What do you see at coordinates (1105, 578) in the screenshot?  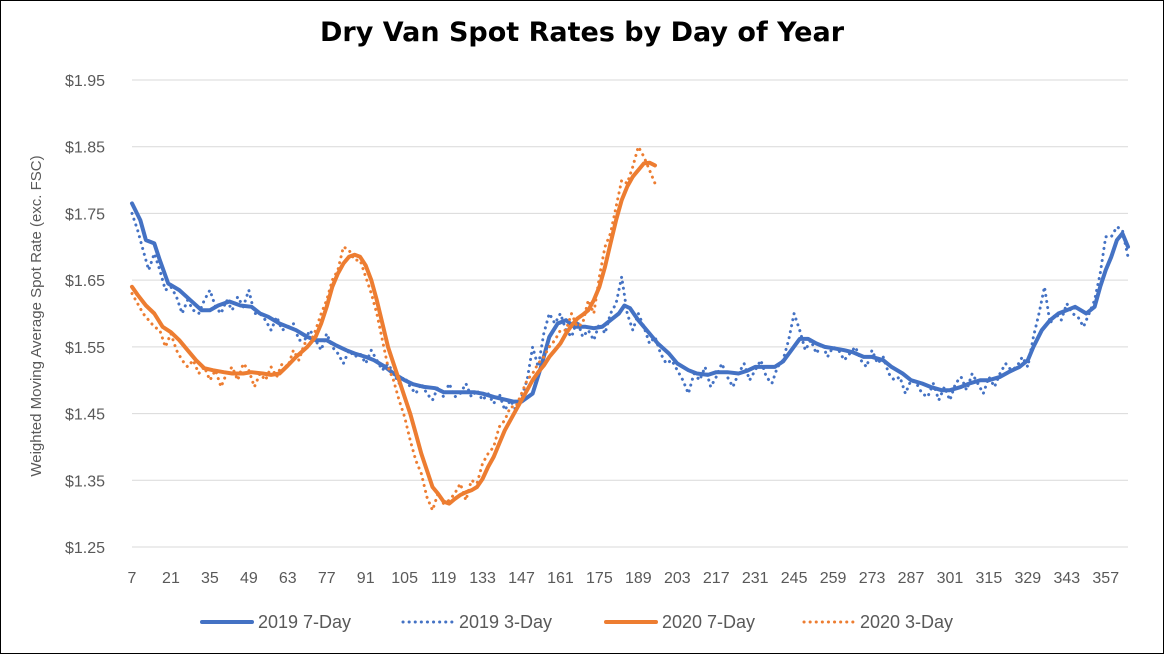 I see `x-tick-label: 357` at bounding box center [1105, 578].